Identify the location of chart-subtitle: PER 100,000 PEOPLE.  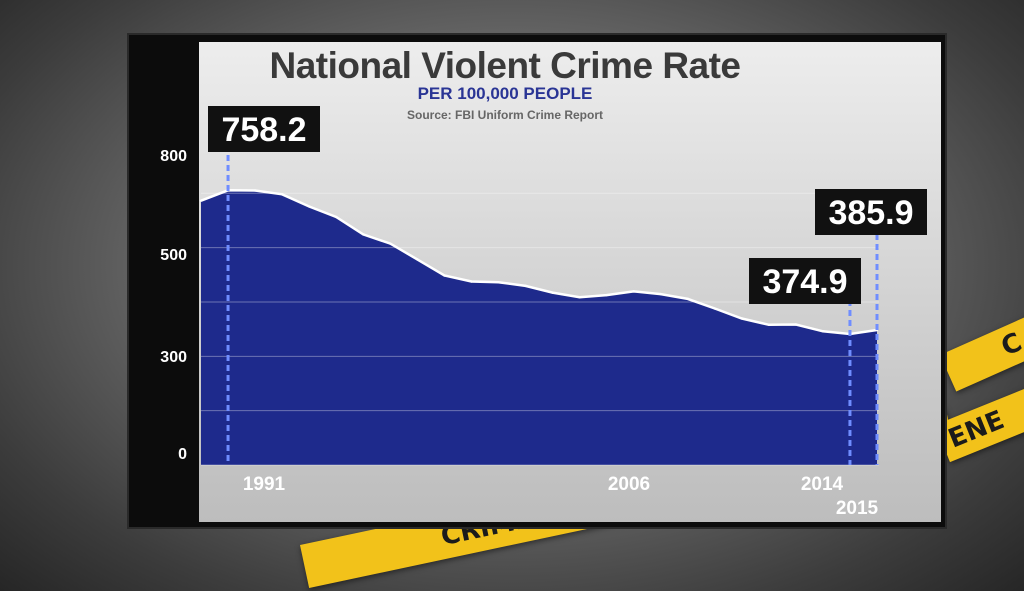
(505, 93).